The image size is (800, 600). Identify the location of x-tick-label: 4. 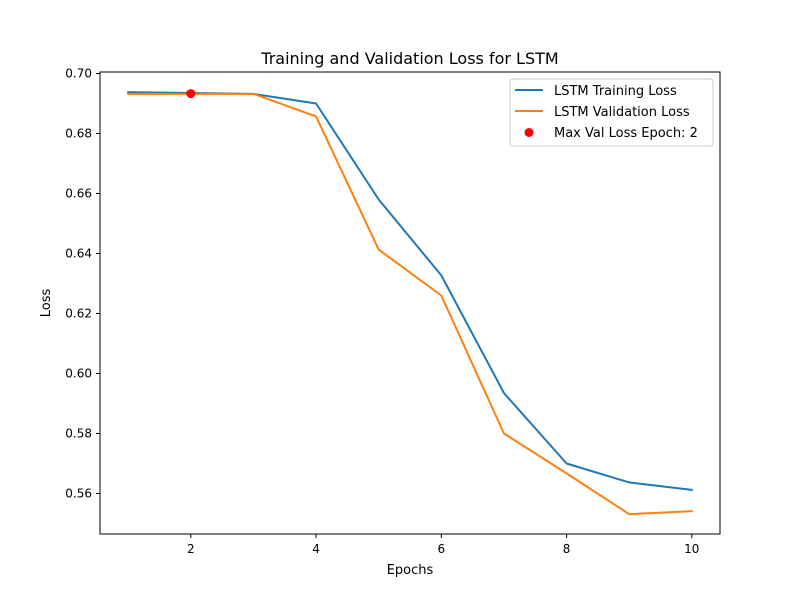
(316, 549).